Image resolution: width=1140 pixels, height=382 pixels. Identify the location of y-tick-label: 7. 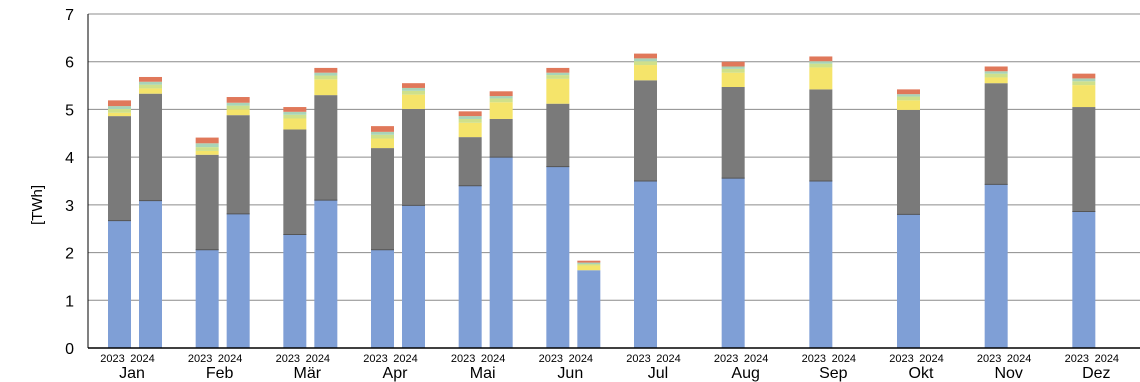
(69, 15).